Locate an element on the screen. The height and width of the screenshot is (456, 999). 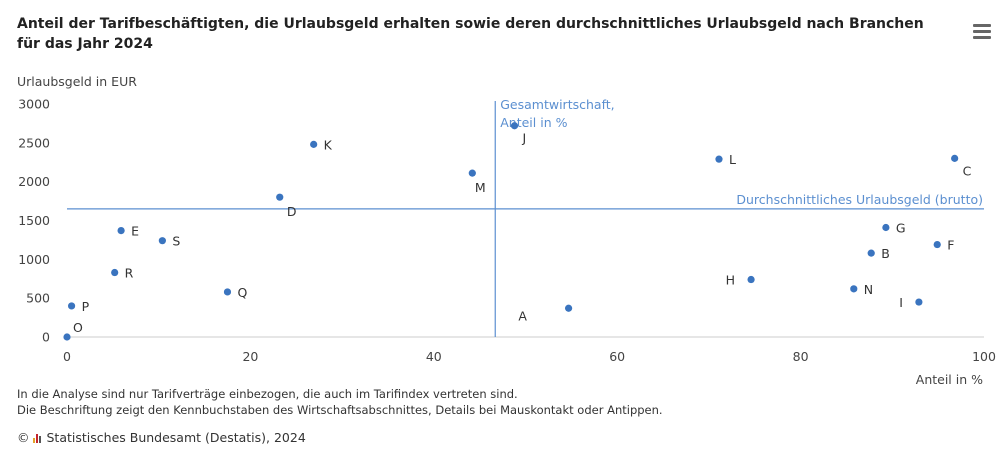
data-point-L is located at coordinates (719, 159).